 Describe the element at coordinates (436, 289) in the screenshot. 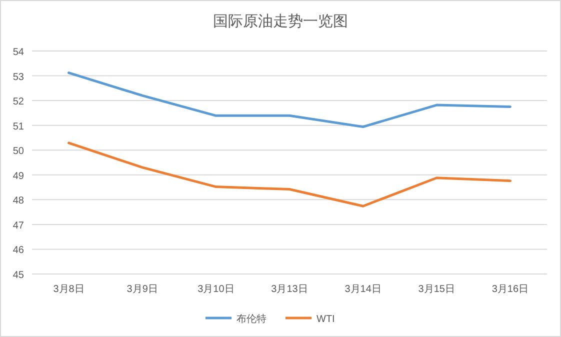

I see `x-tick-label: 3月15日` at that location.